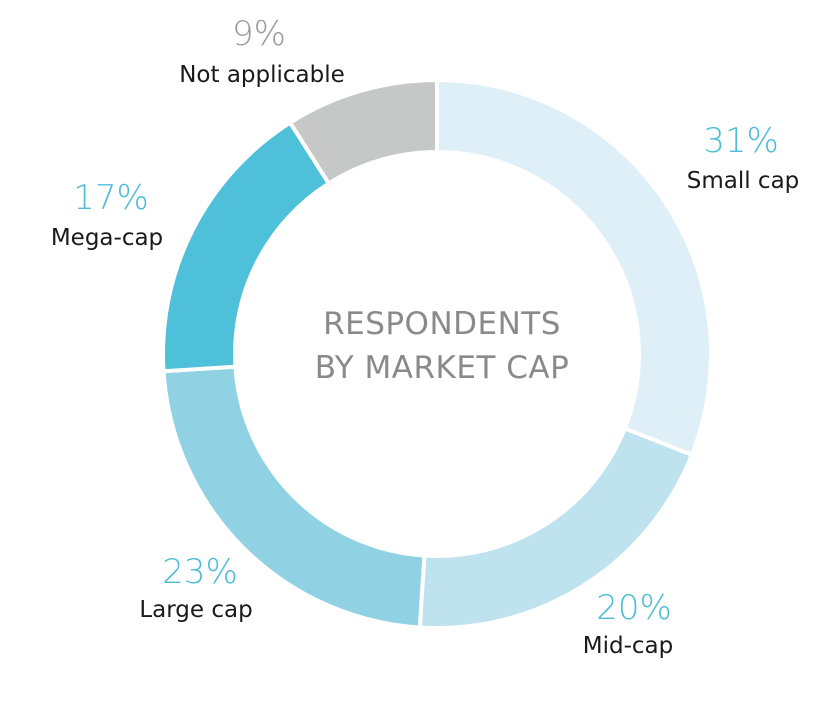 Image resolution: width=830 pixels, height=708 pixels. What do you see at coordinates (262, 75) in the screenshot?
I see `slice-category-label: Not applicable` at bounding box center [262, 75].